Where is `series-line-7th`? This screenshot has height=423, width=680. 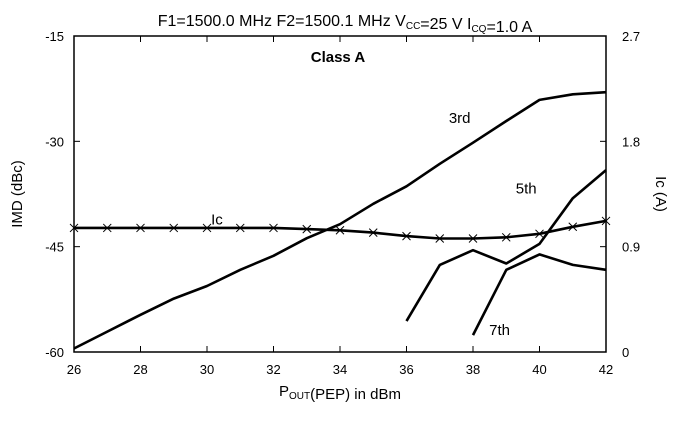
series-line-7th is located at coordinates (539, 294).